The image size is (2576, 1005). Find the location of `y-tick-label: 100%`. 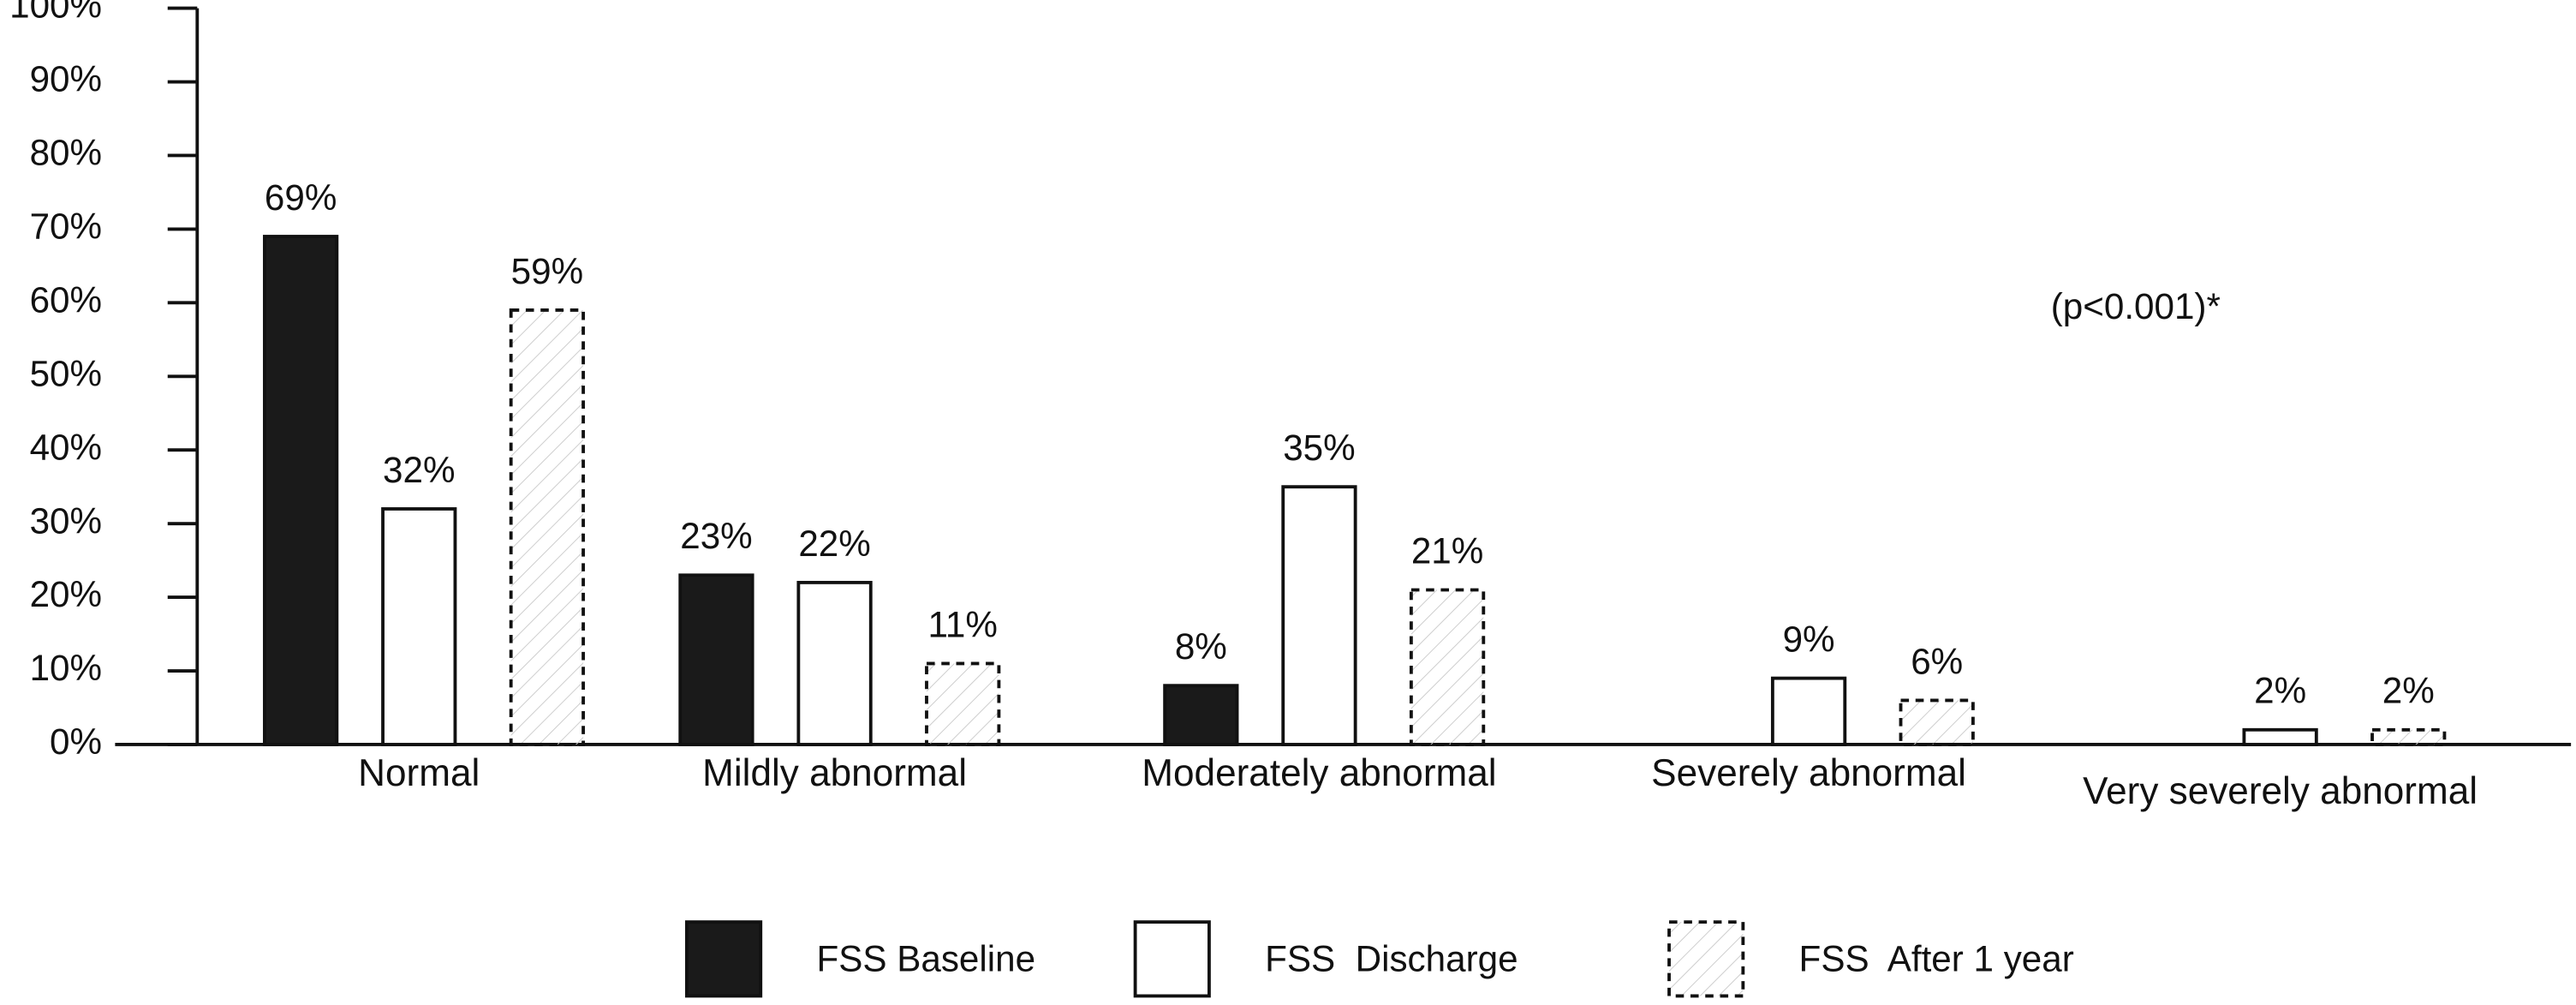

y-tick-label: 100% is located at coordinates (56, 13).